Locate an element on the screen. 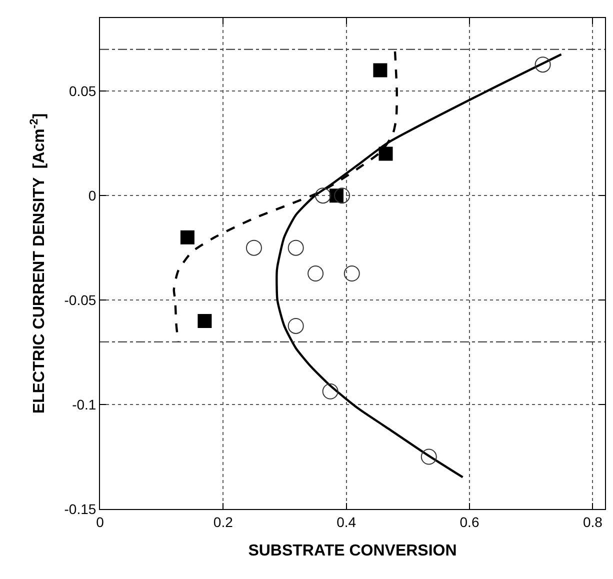 The image size is (613, 579). x-tick-label: 0.4 is located at coordinates (346, 522).